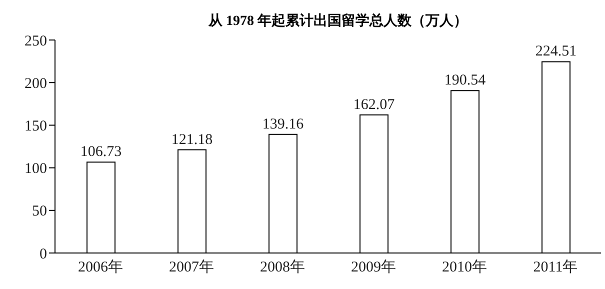 Image resolution: width=605 pixels, height=289 pixels. I want to click on x-tick-label: 2009年, so click(373, 267).